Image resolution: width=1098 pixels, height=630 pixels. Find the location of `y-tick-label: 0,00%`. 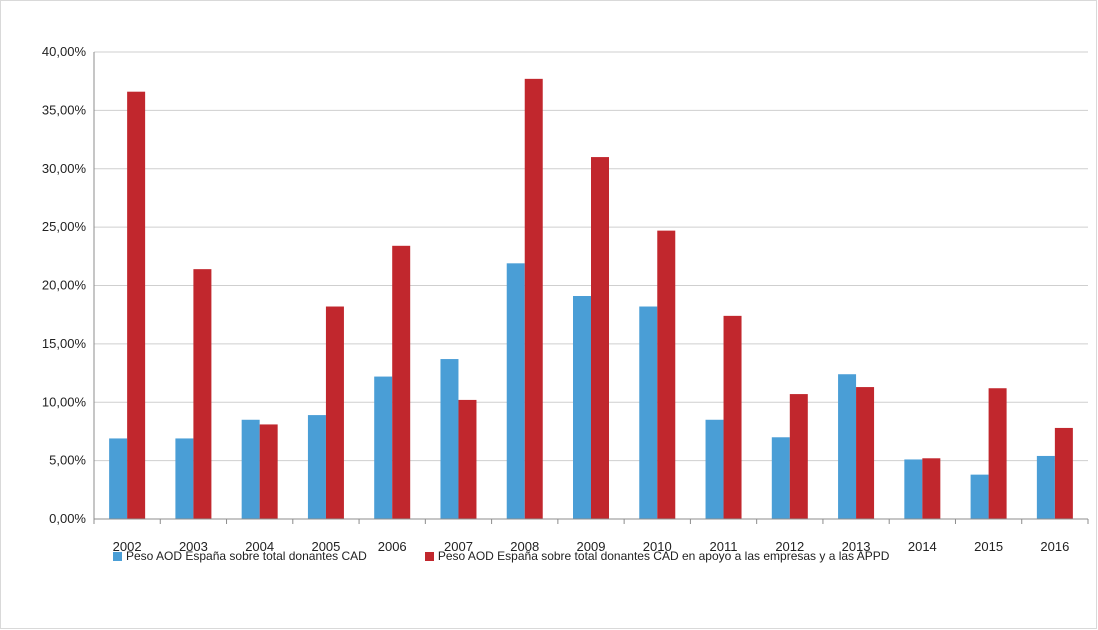

y-tick-label: 0,00% is located at coordinates (67, 518).